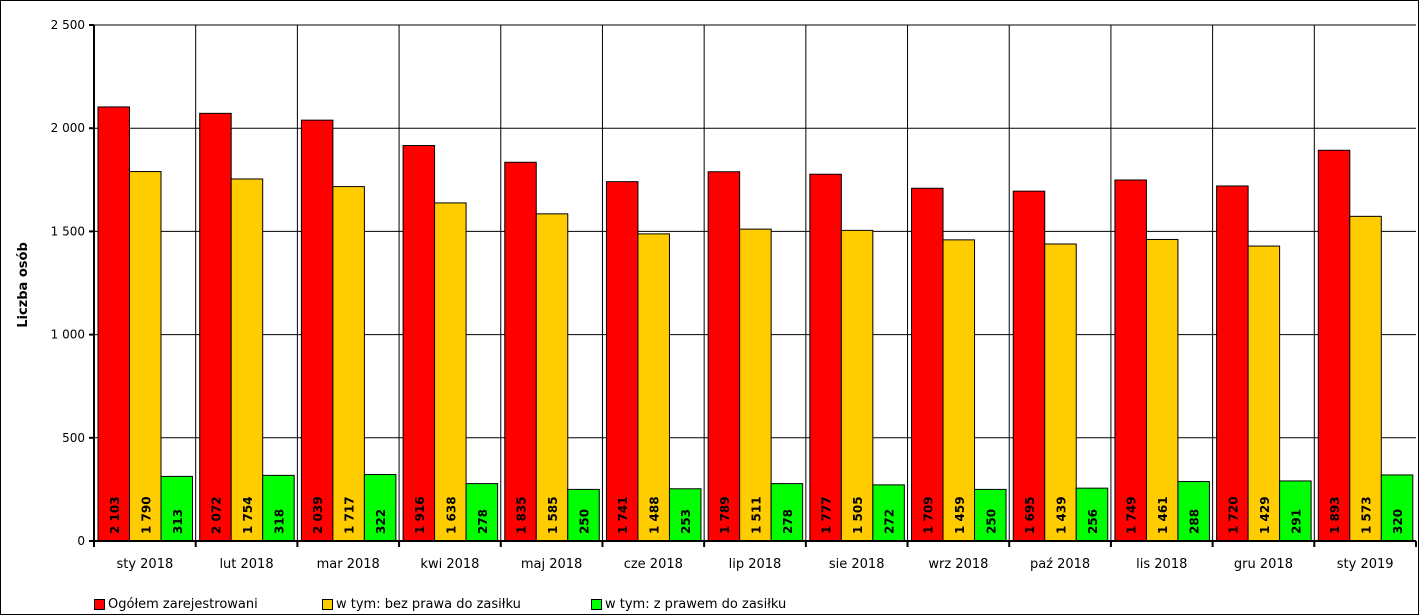  Describe the element at coordinates (522, 515) in the screenshot. I see `bar-value-label: 1 835` at that location.